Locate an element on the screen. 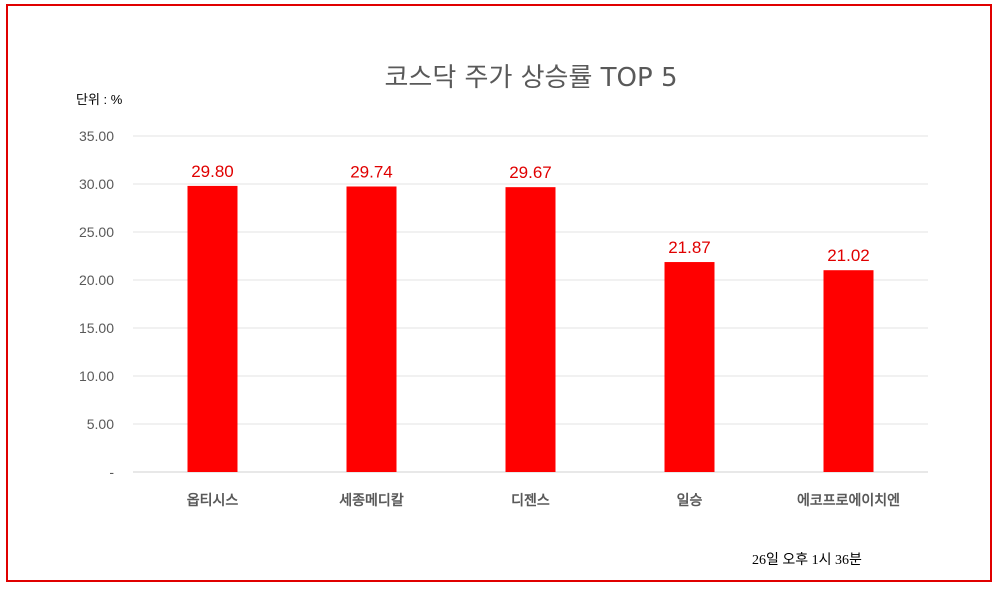 Image resolution: width=1000 pixels, height=589 pixels. x-tick-label: 옵티시스 is located at coordinates (213, 500).